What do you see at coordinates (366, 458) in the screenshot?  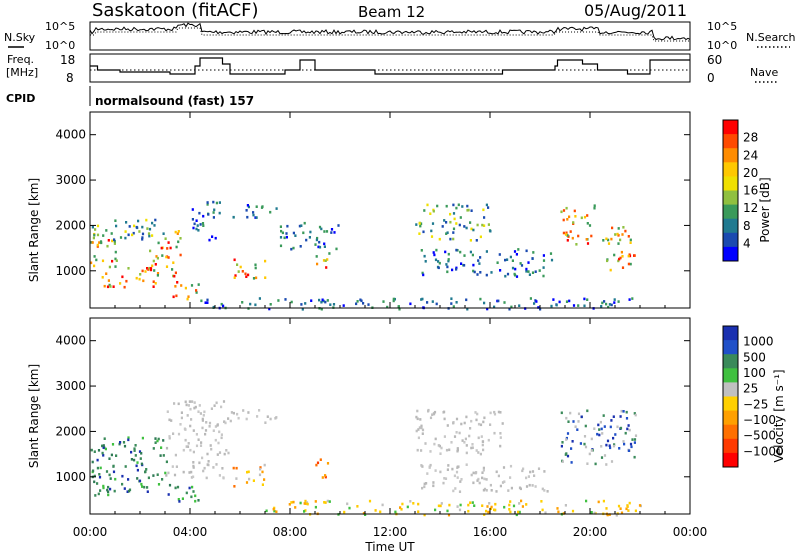 I see `velocity-echo-cells` at bounding box center [366, 458].